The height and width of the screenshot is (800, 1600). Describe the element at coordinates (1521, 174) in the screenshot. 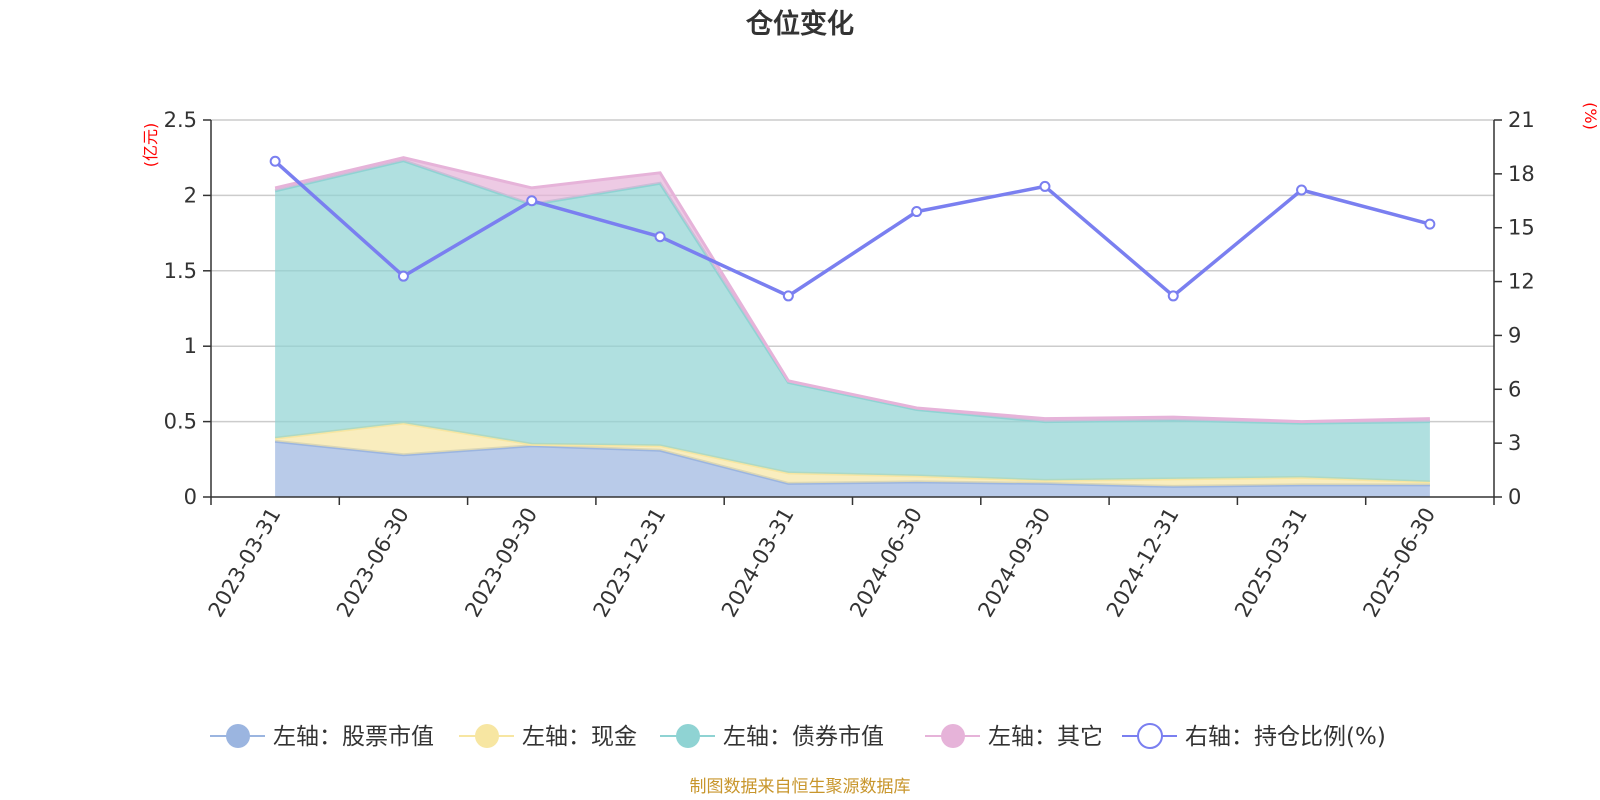

I see `right-tick-label: 18` at that location.